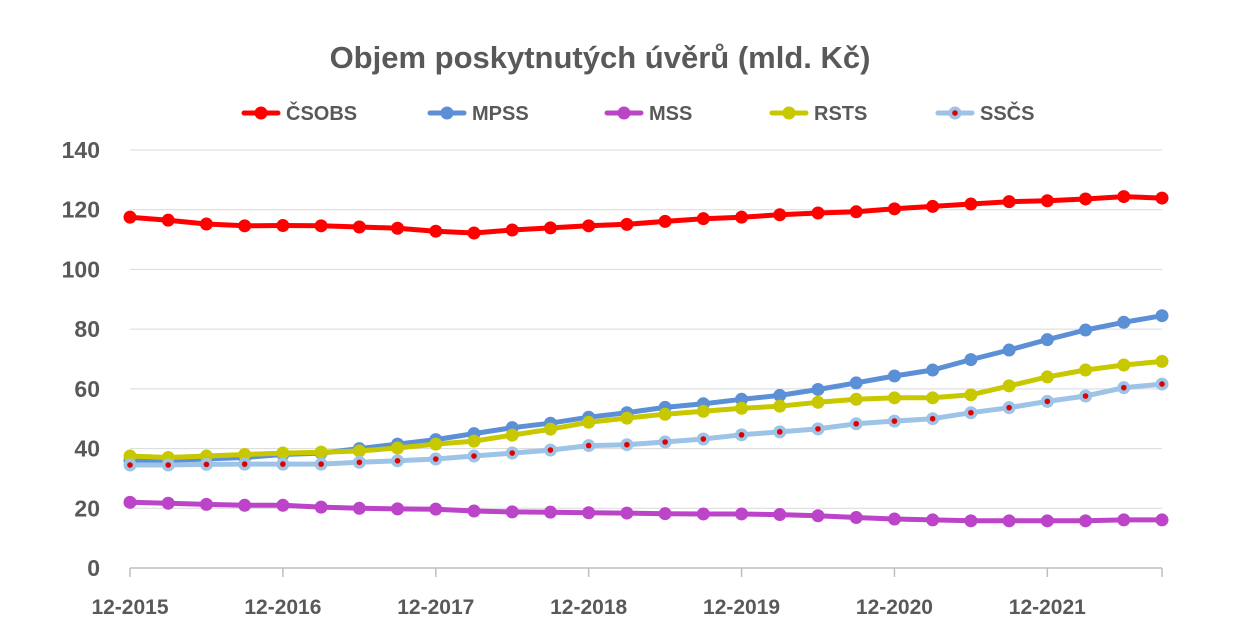  I want to click on y-tick-label: 80, so click(87, 329).